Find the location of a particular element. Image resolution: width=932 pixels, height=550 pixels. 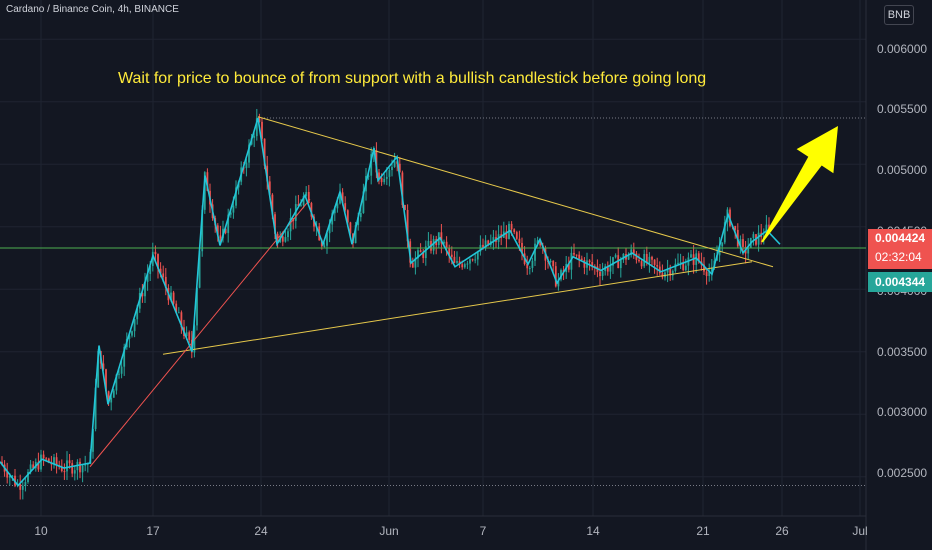

last-price-value: 0.004424 is located at coordinates (900, 238).